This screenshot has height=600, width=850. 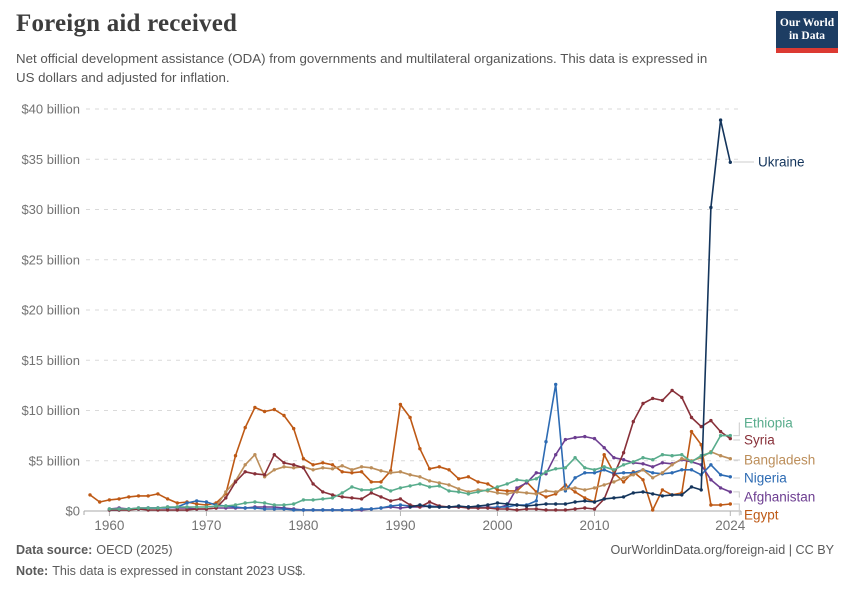 What do you see at coordinates (127, 23) in the screenshot?
I see `page-title: Foreign aid received` at bounding box center [127, 23].